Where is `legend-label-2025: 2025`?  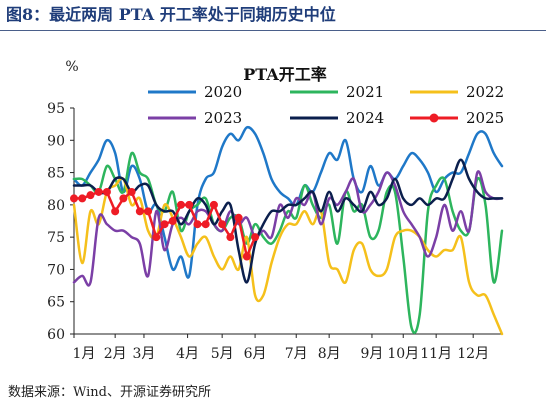 legend-label-2025: 2025 is located at coordinates (485, 118).